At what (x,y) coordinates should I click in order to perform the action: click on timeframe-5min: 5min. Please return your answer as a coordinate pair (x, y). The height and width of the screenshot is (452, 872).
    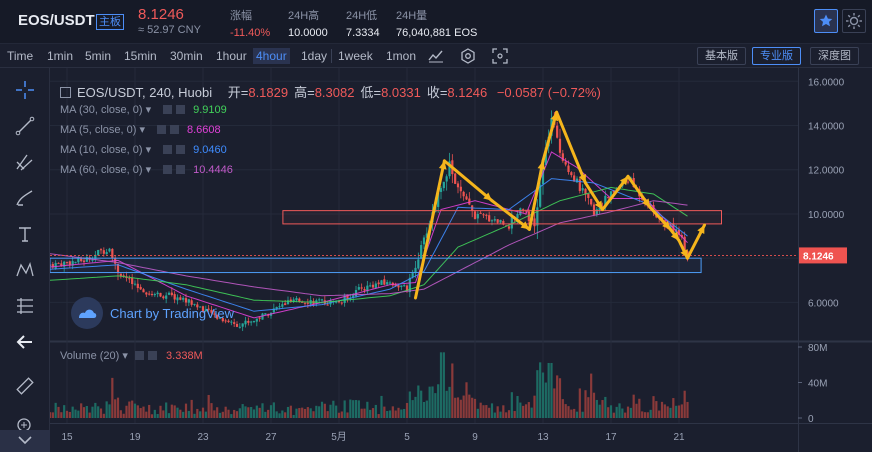
    Looking at the image, I should click on (98, 56).